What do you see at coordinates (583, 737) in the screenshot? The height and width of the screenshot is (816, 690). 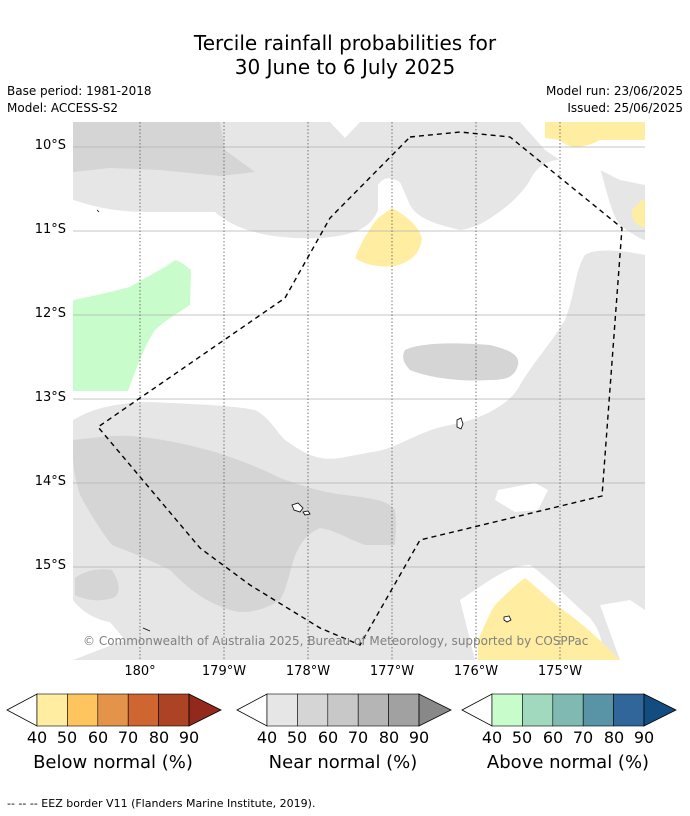 I see `cb-above-tick-70: 70` at bounding box center [583, 737].